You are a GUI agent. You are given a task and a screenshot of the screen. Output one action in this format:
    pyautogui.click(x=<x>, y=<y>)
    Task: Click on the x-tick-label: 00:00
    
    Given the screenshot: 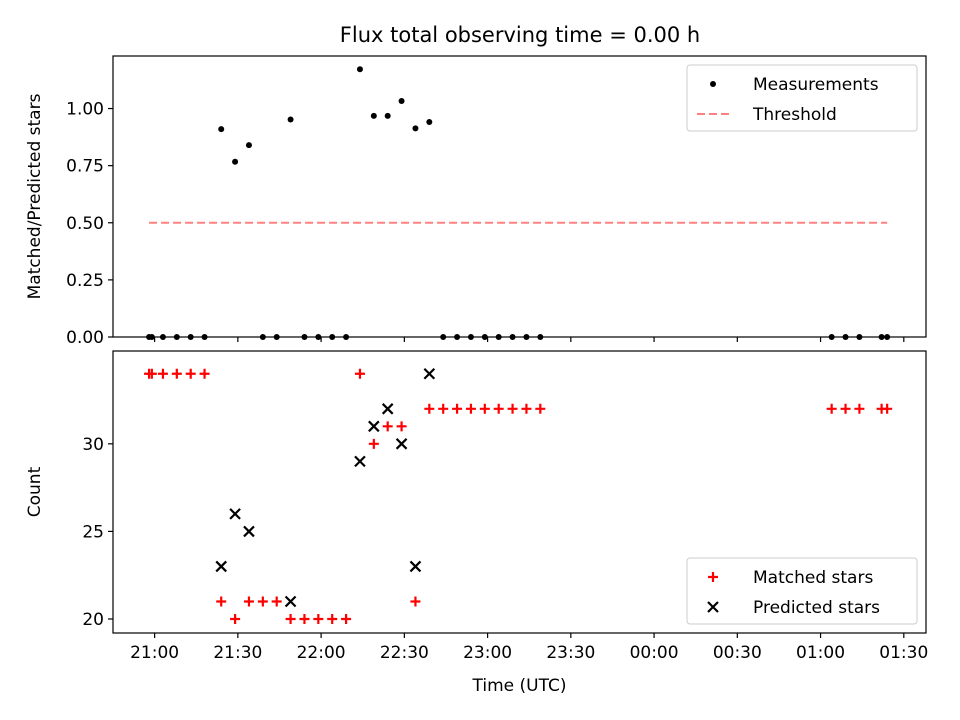 What is the action you would take?
    pyautogui.click(x=654, y=653)
    